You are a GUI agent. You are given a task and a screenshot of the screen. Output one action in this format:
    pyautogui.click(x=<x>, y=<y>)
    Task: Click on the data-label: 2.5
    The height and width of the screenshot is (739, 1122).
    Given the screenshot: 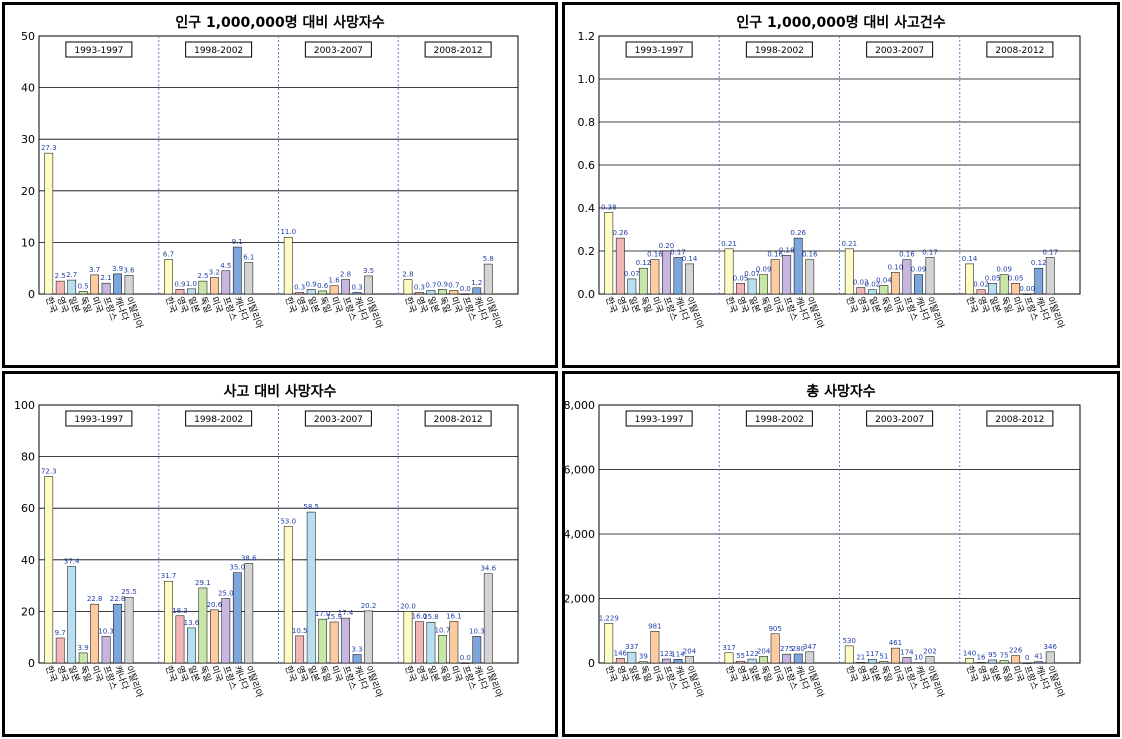 What is the action you would take?
    pyautogui.click(x=202, y=276)
    